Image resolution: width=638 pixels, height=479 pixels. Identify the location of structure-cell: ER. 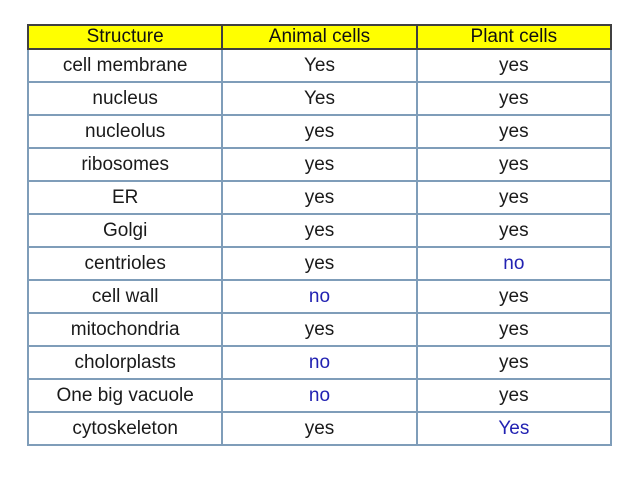
(125, 197).